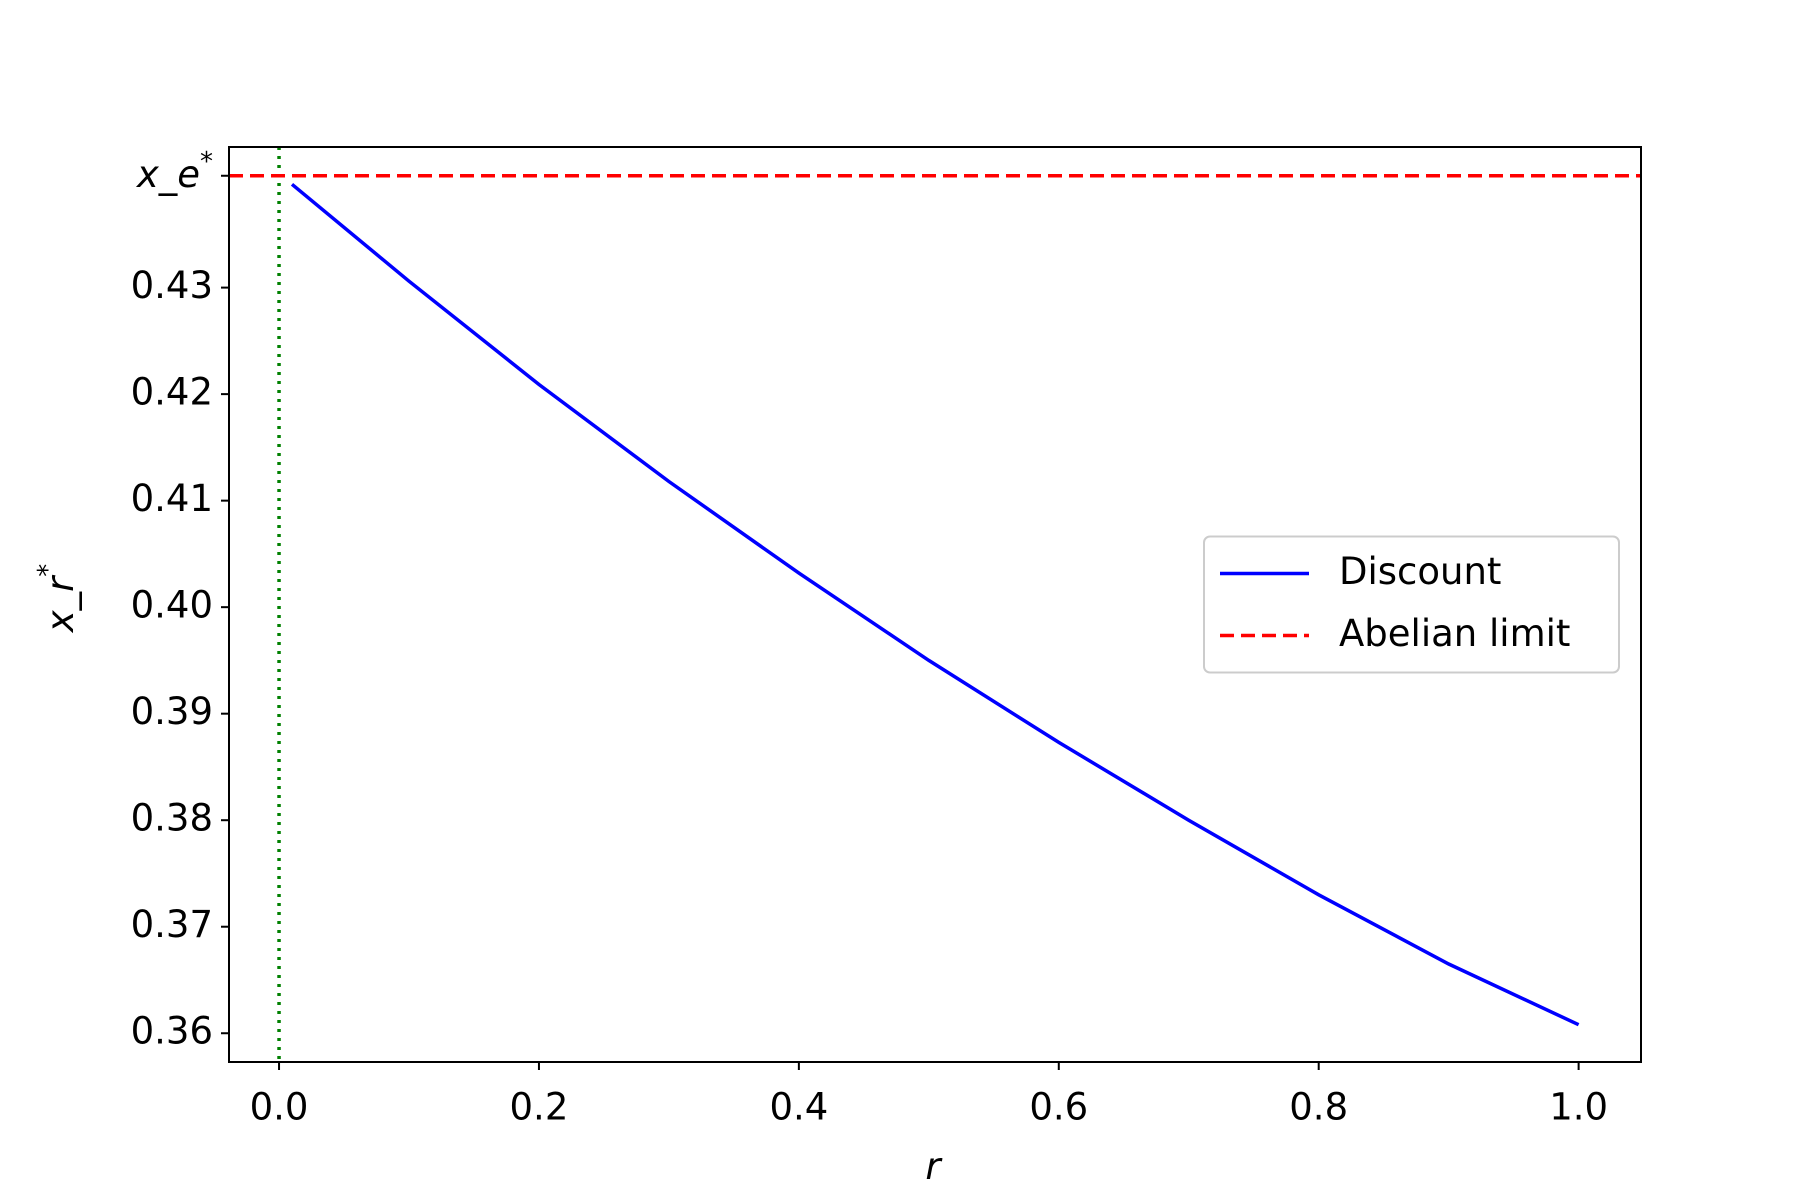 The width and height of the screenshot is (1800, 1200). Describe the element at coordinates (798, 1107) in the screenshot. I see `x-tick-label: 0.4` at that location.